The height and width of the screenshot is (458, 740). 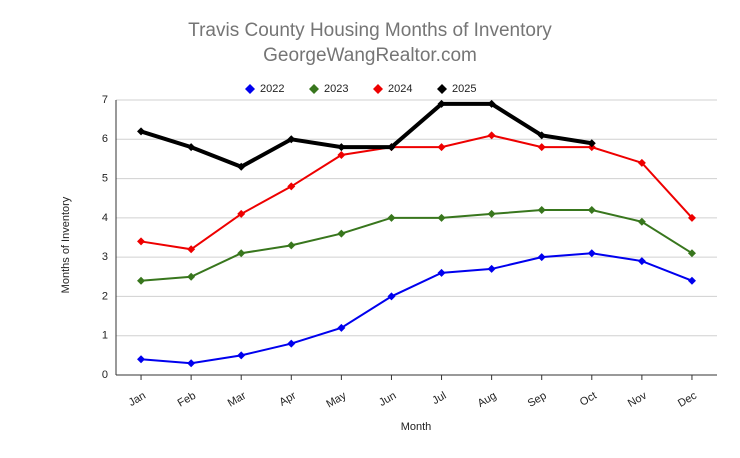 I want to click on y-tick-label: 7, so click(x=105, y=100).